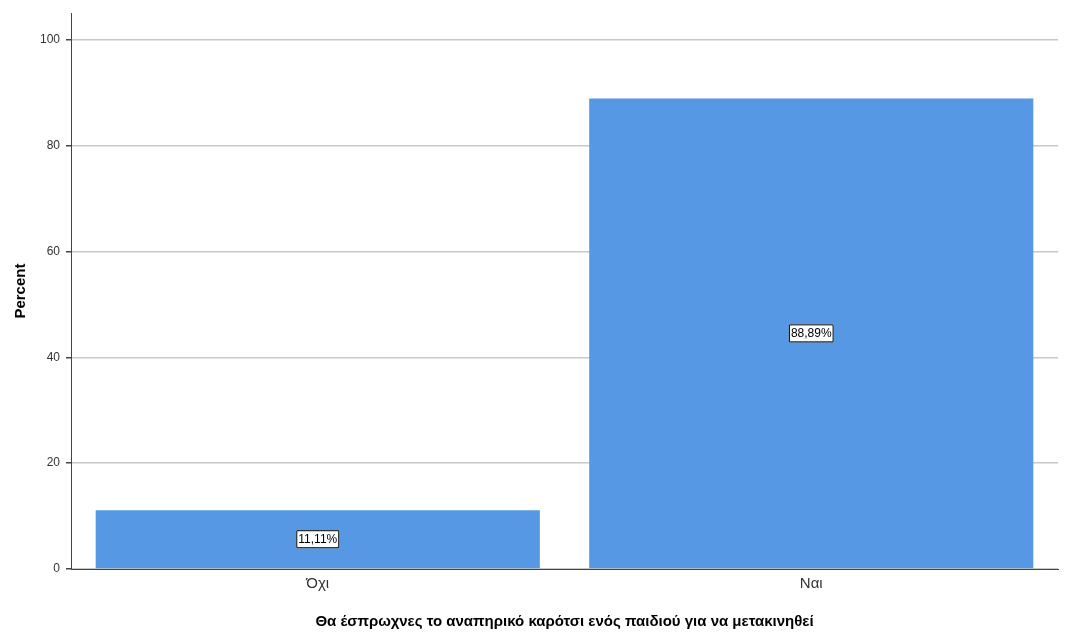 The width and height of the screenshot is (1070, 641). What do you see at coordinates (53, 144) in the screenshot?
I see `y-tick-label: 80` at bounding box center [53, 144].